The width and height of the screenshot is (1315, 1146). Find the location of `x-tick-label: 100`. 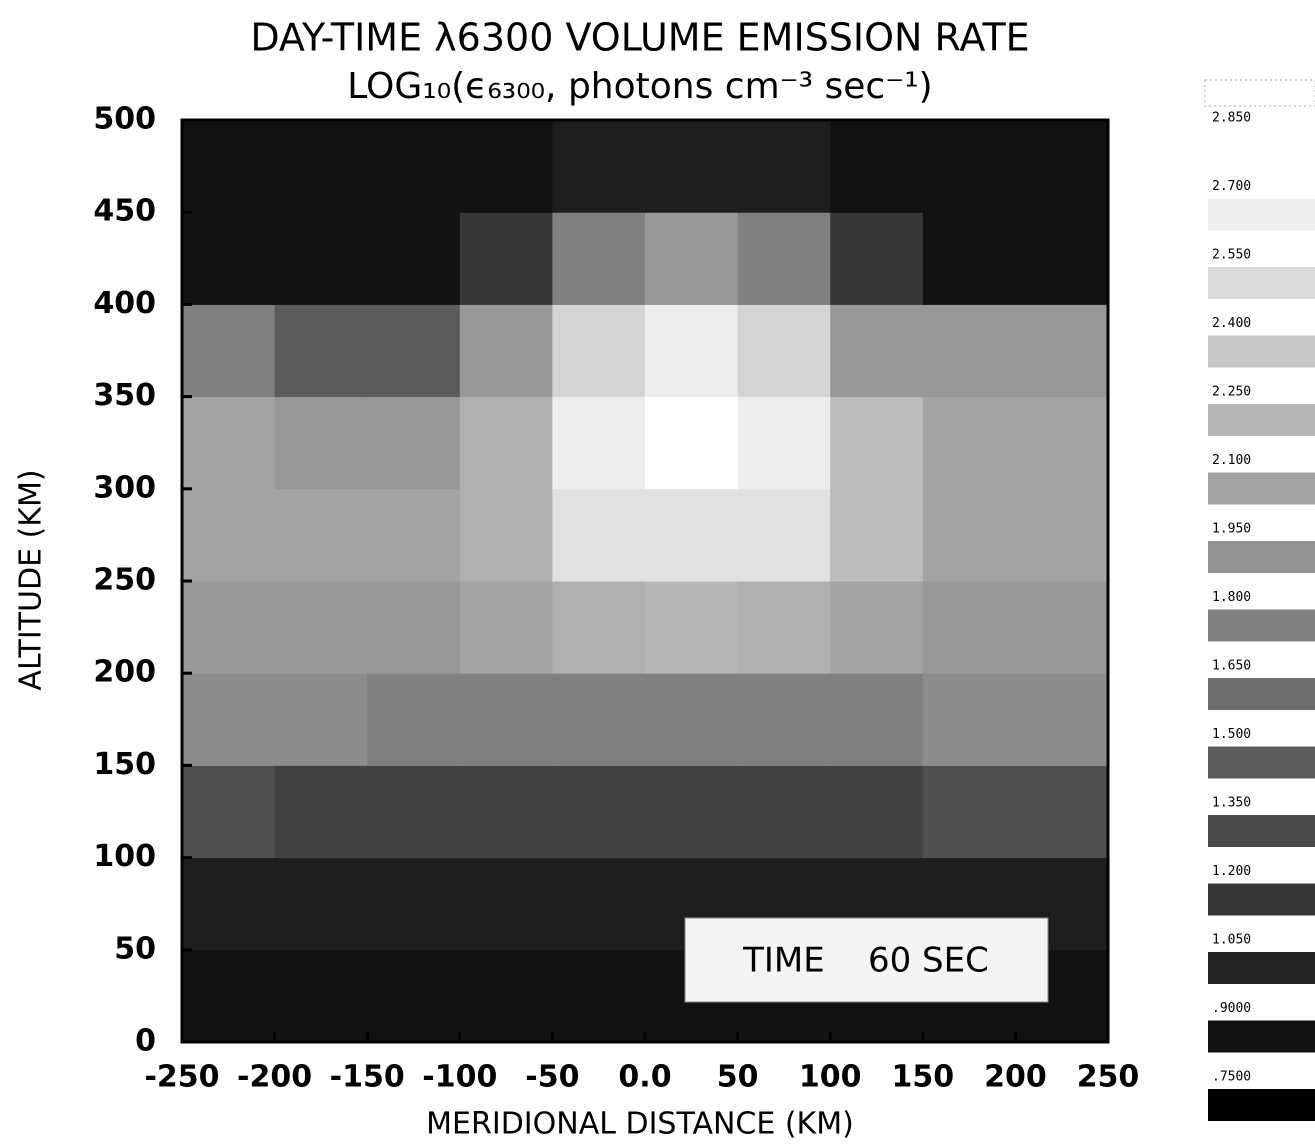

x-tick-label: 100 is located at coordinates (830, 1077).